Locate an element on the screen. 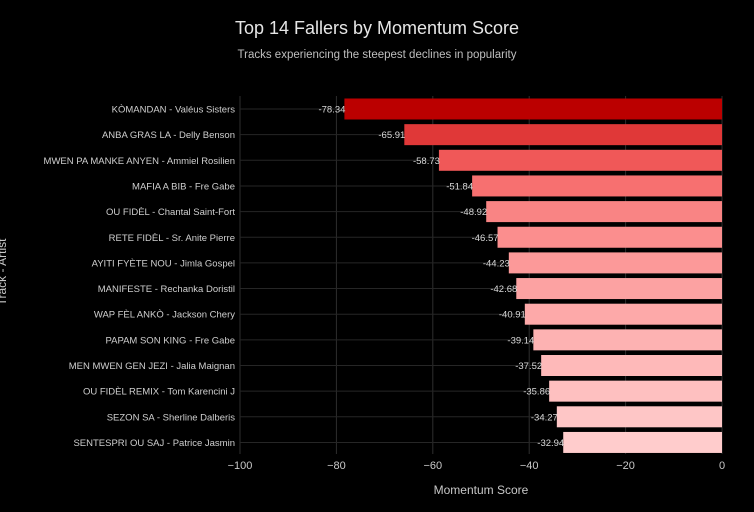 This screenshot has height=512, width=754. x-tick-label: −20 is located at coordinates (625, 466).